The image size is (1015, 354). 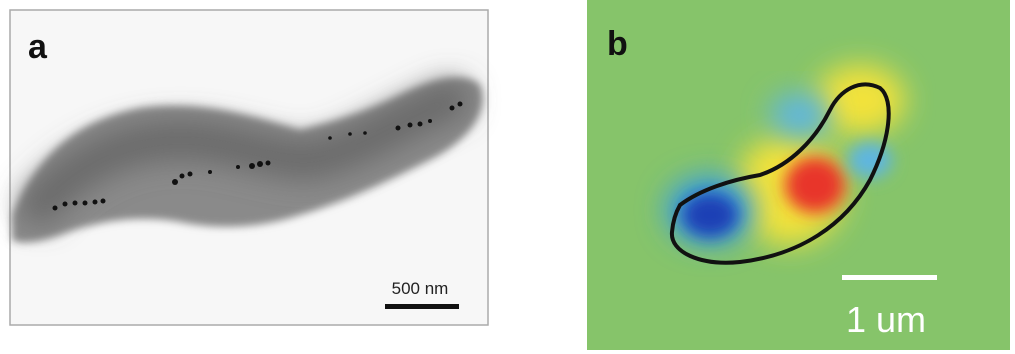 I want to click on panel-label: b, so click(x=617, y=44).